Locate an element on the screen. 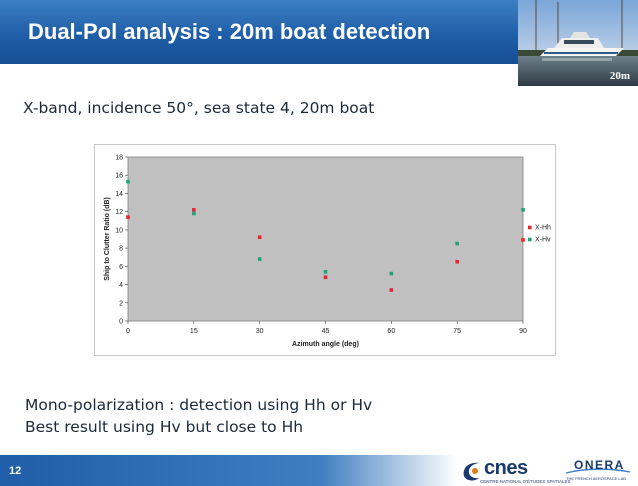 This screenshot has width=638, height=486. y-tick-label: 2 is located at coordinates (121, 303).